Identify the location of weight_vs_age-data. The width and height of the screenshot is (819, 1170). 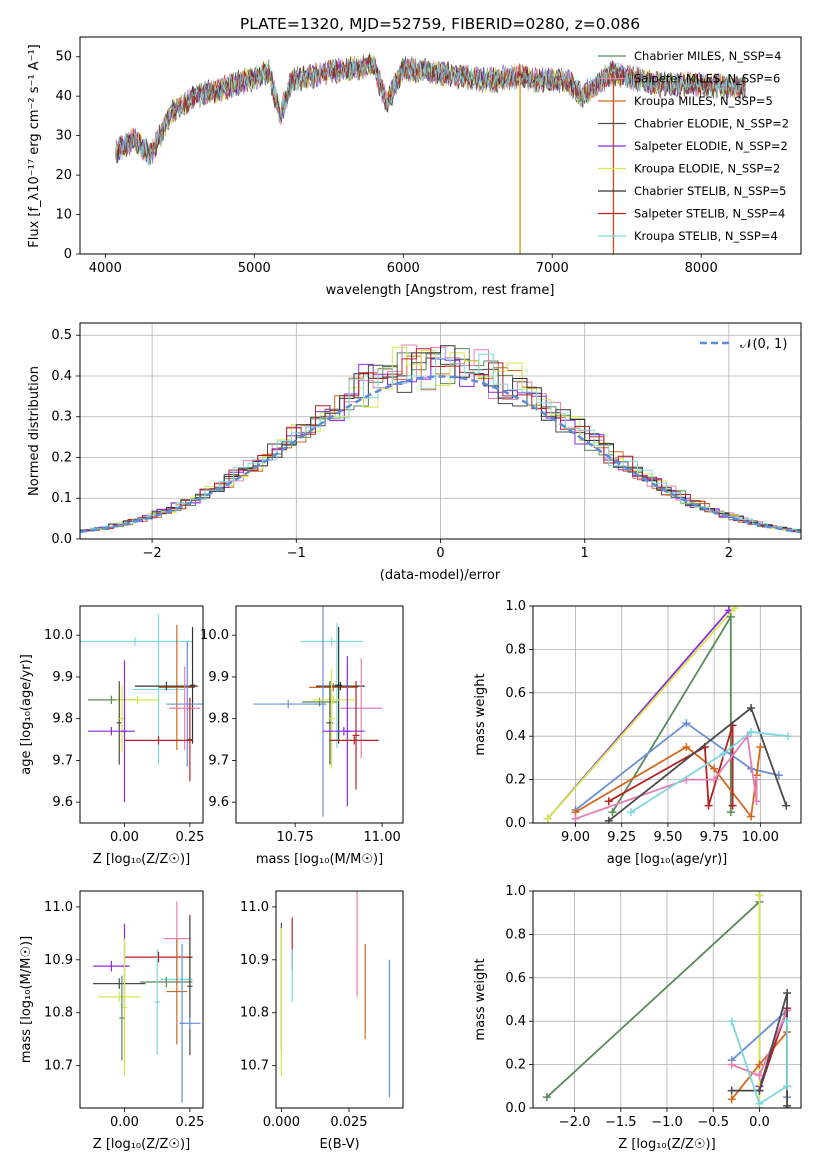
(668, 714).